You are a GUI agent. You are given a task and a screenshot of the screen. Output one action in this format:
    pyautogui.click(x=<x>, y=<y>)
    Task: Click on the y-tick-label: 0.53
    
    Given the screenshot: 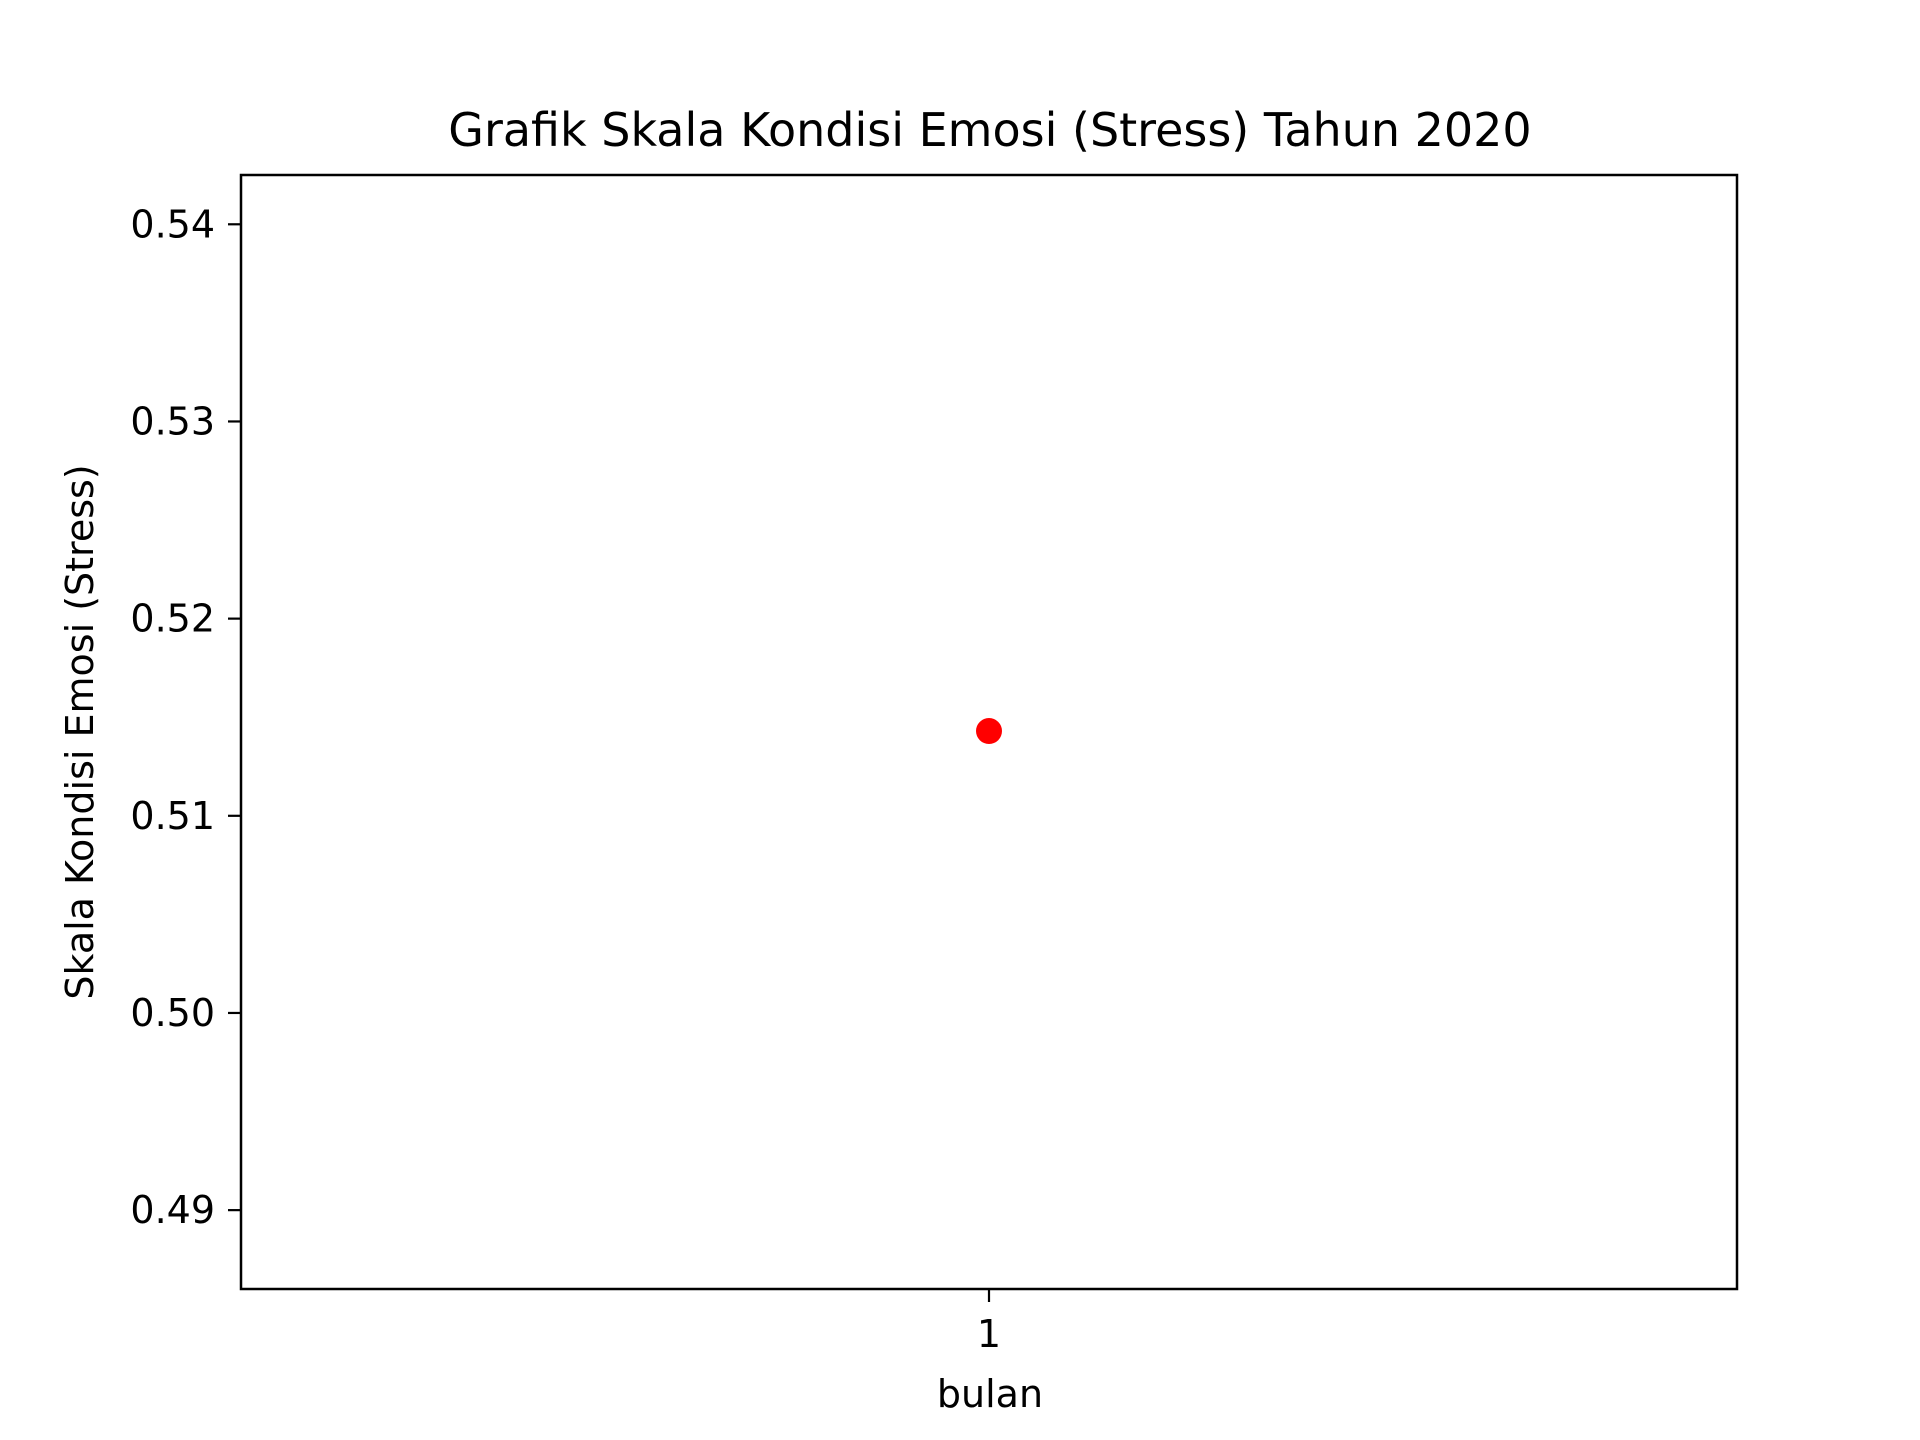 What is the action you would take?
    pyautogui.click(x=172, y=421)
    